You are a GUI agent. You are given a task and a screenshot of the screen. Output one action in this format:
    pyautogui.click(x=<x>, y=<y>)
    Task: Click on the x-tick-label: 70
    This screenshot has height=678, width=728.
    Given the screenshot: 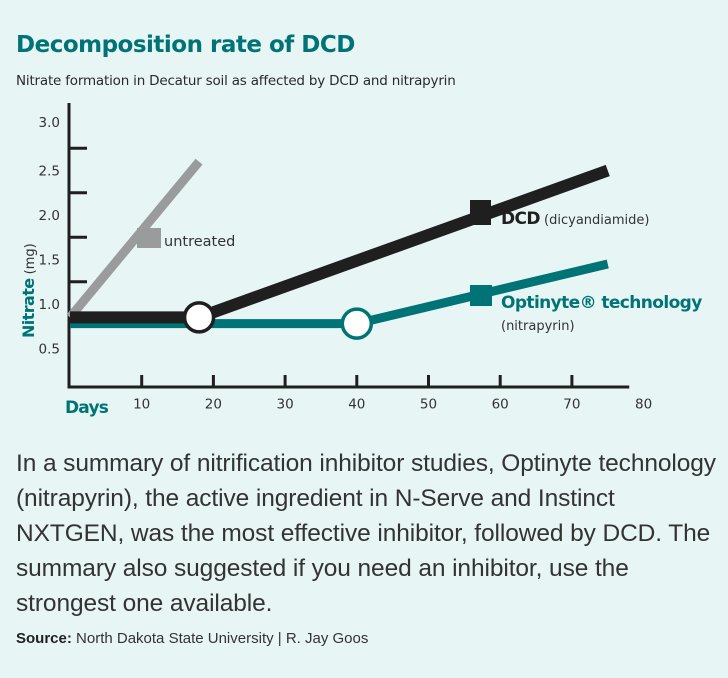 What is the action you would take?
    pyautogui.click(x=571, y=404)
    